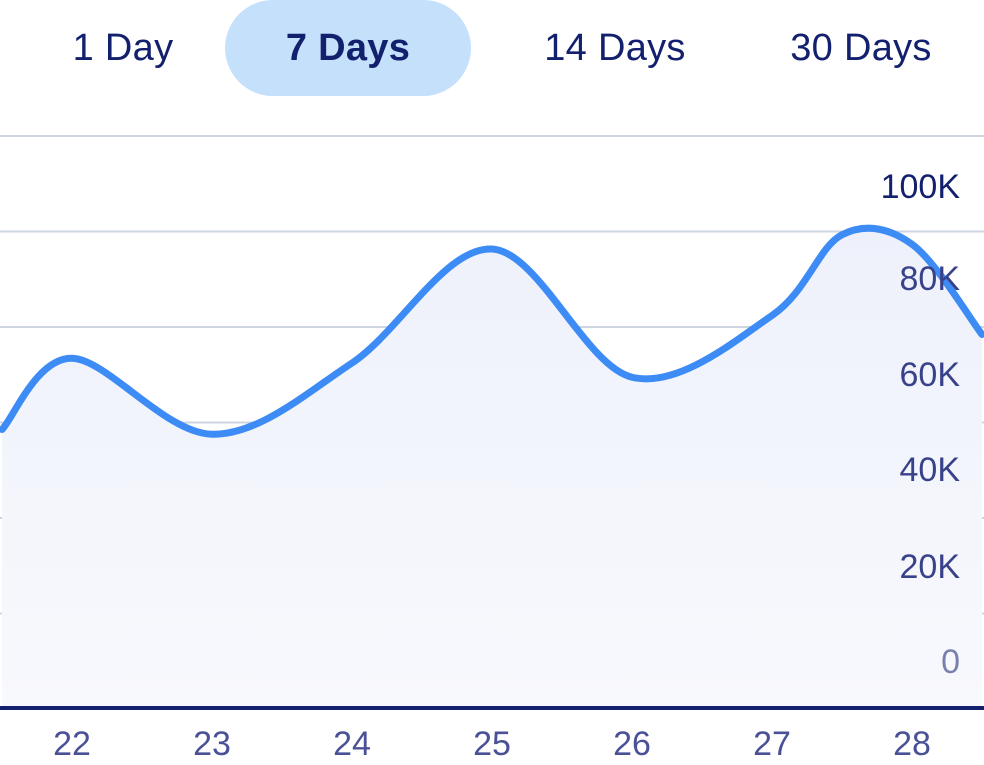 Image resolution: width=984 pixels, height=765 pixels. Describe the element at coordinates (632, 744) in the screenshot. I see `x-tick-label: 26` at that location.